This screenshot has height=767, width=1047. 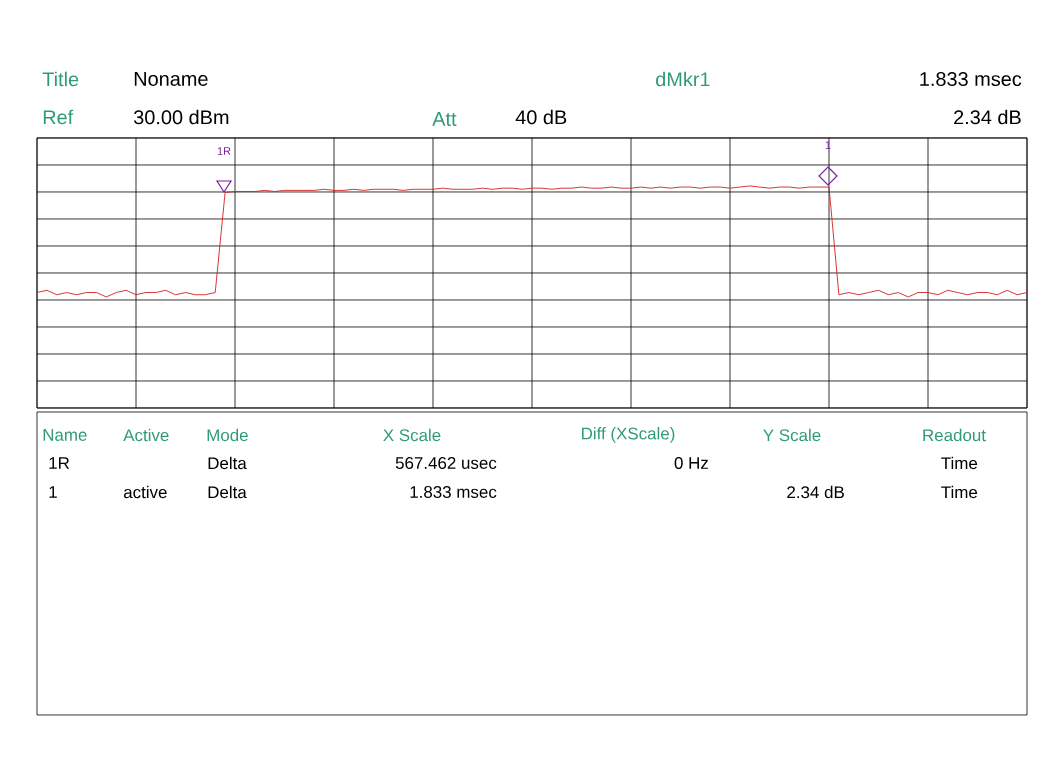 What do you see at coordinates (171, 79) in the screenshot?
I see `text: Noname` at bounding box center [171, 79].